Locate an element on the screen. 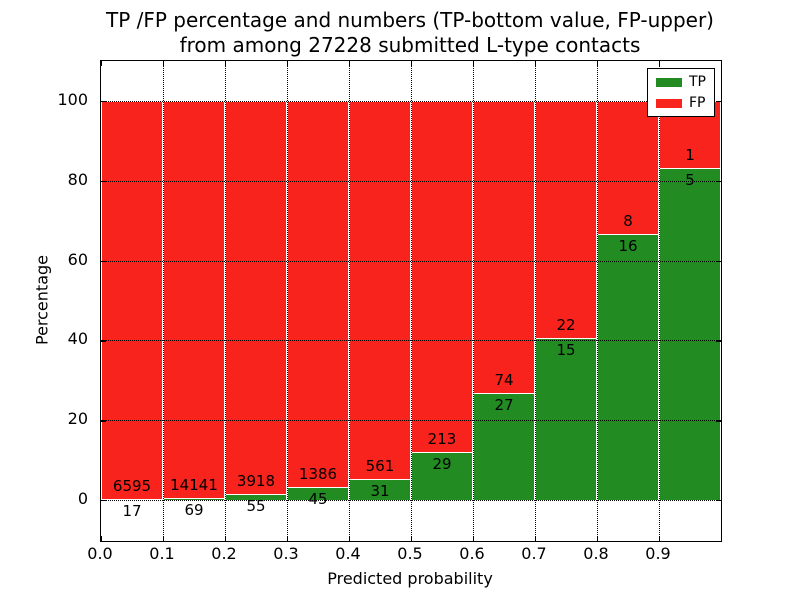 Image resolution: width=800 pixels, height=600 pixels. legend-item-fp: FP is located at coordinates (681, 103).